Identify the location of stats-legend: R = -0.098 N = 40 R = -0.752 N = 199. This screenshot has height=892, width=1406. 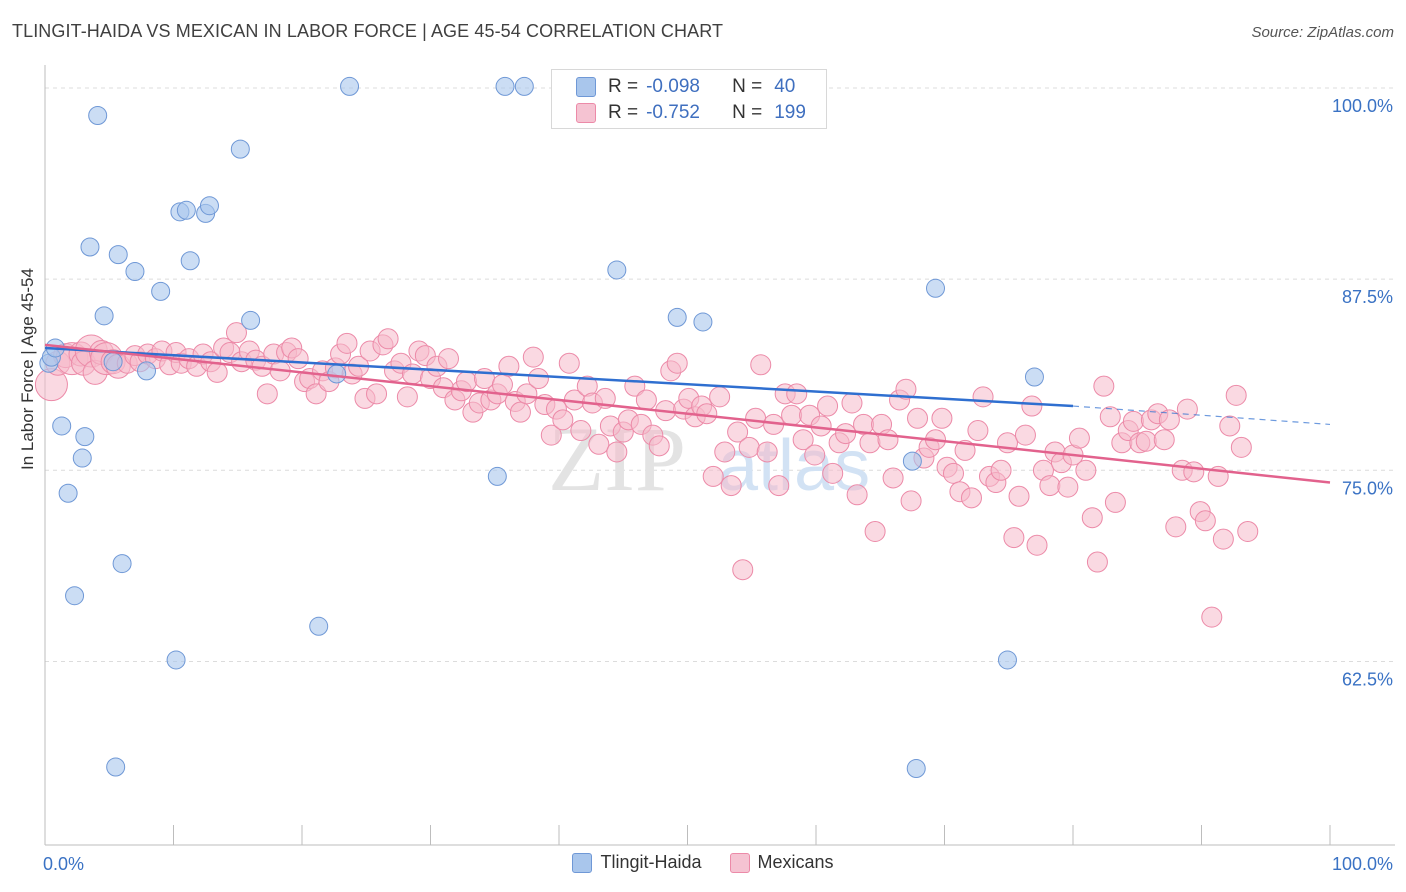
(689, 99).